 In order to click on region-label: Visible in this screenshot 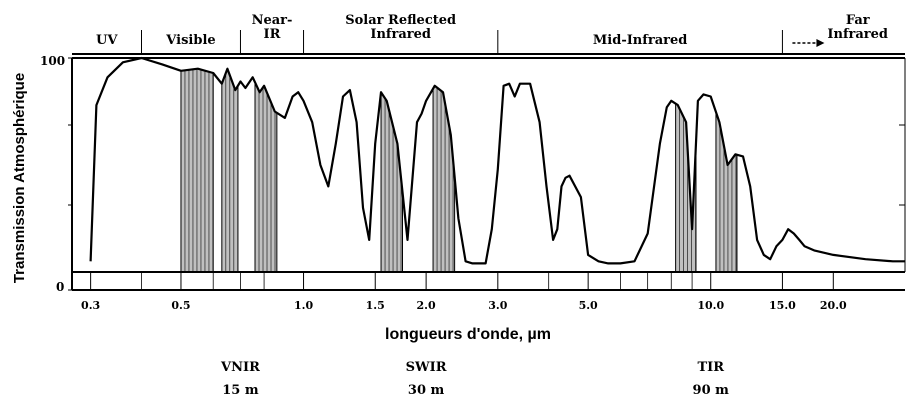, I will do `click(190, 40)`.